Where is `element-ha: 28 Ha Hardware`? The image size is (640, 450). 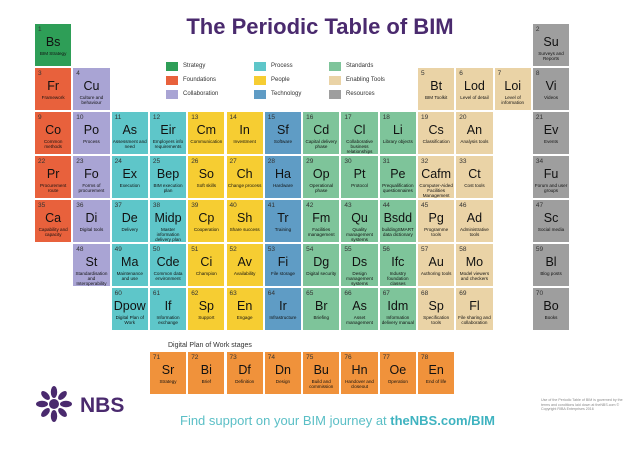 element-ha: 28 Ha Hardware is located at coordinates (283, 177).